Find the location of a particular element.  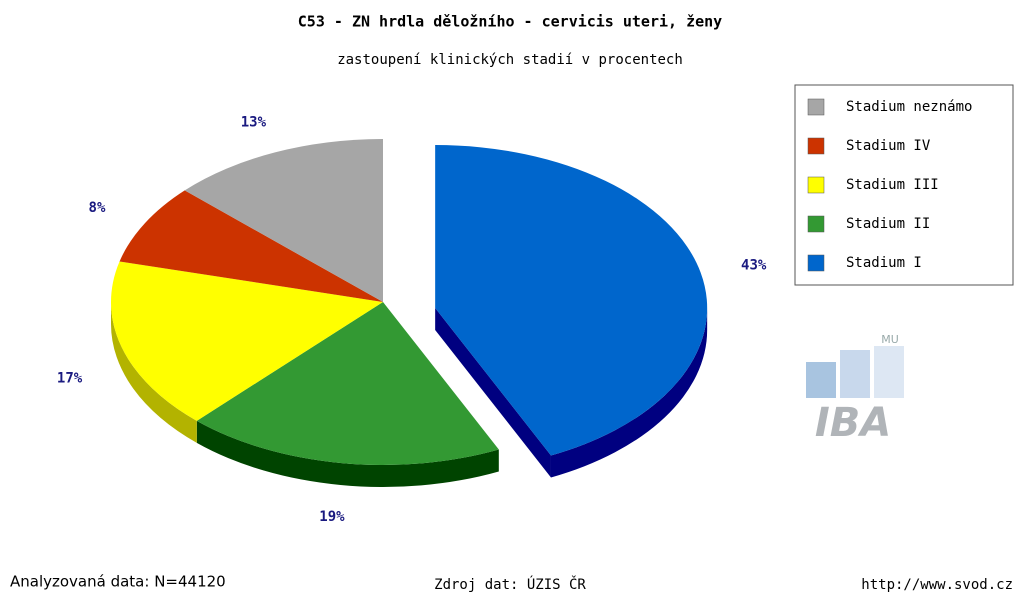

logo-mu: MU is located at coordinates (890, 339).